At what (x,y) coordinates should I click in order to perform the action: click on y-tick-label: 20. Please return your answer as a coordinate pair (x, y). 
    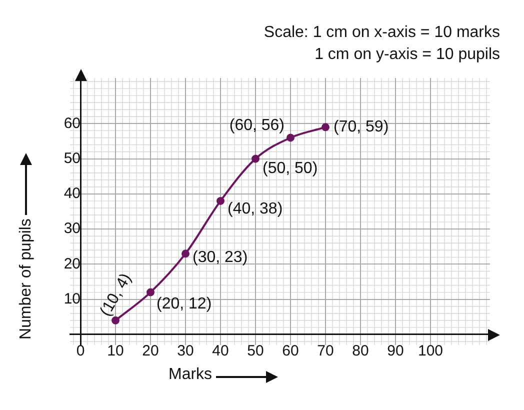
    Looking at the image, I should click on (72, 263).